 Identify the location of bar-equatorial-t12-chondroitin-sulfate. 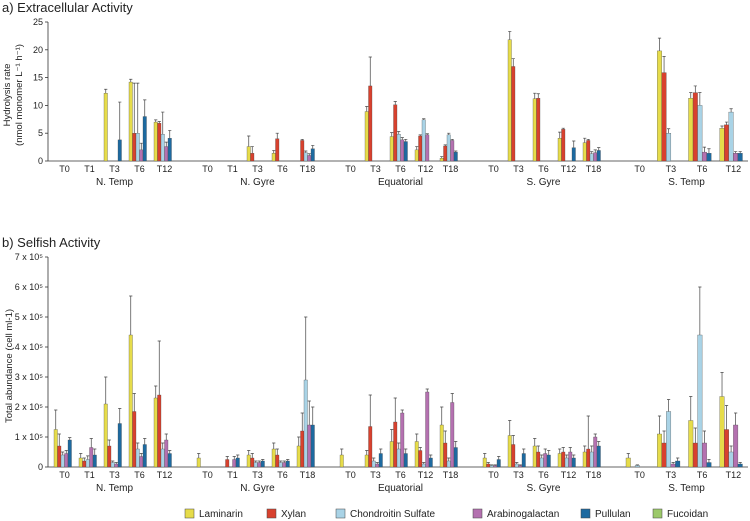
(423, 465).